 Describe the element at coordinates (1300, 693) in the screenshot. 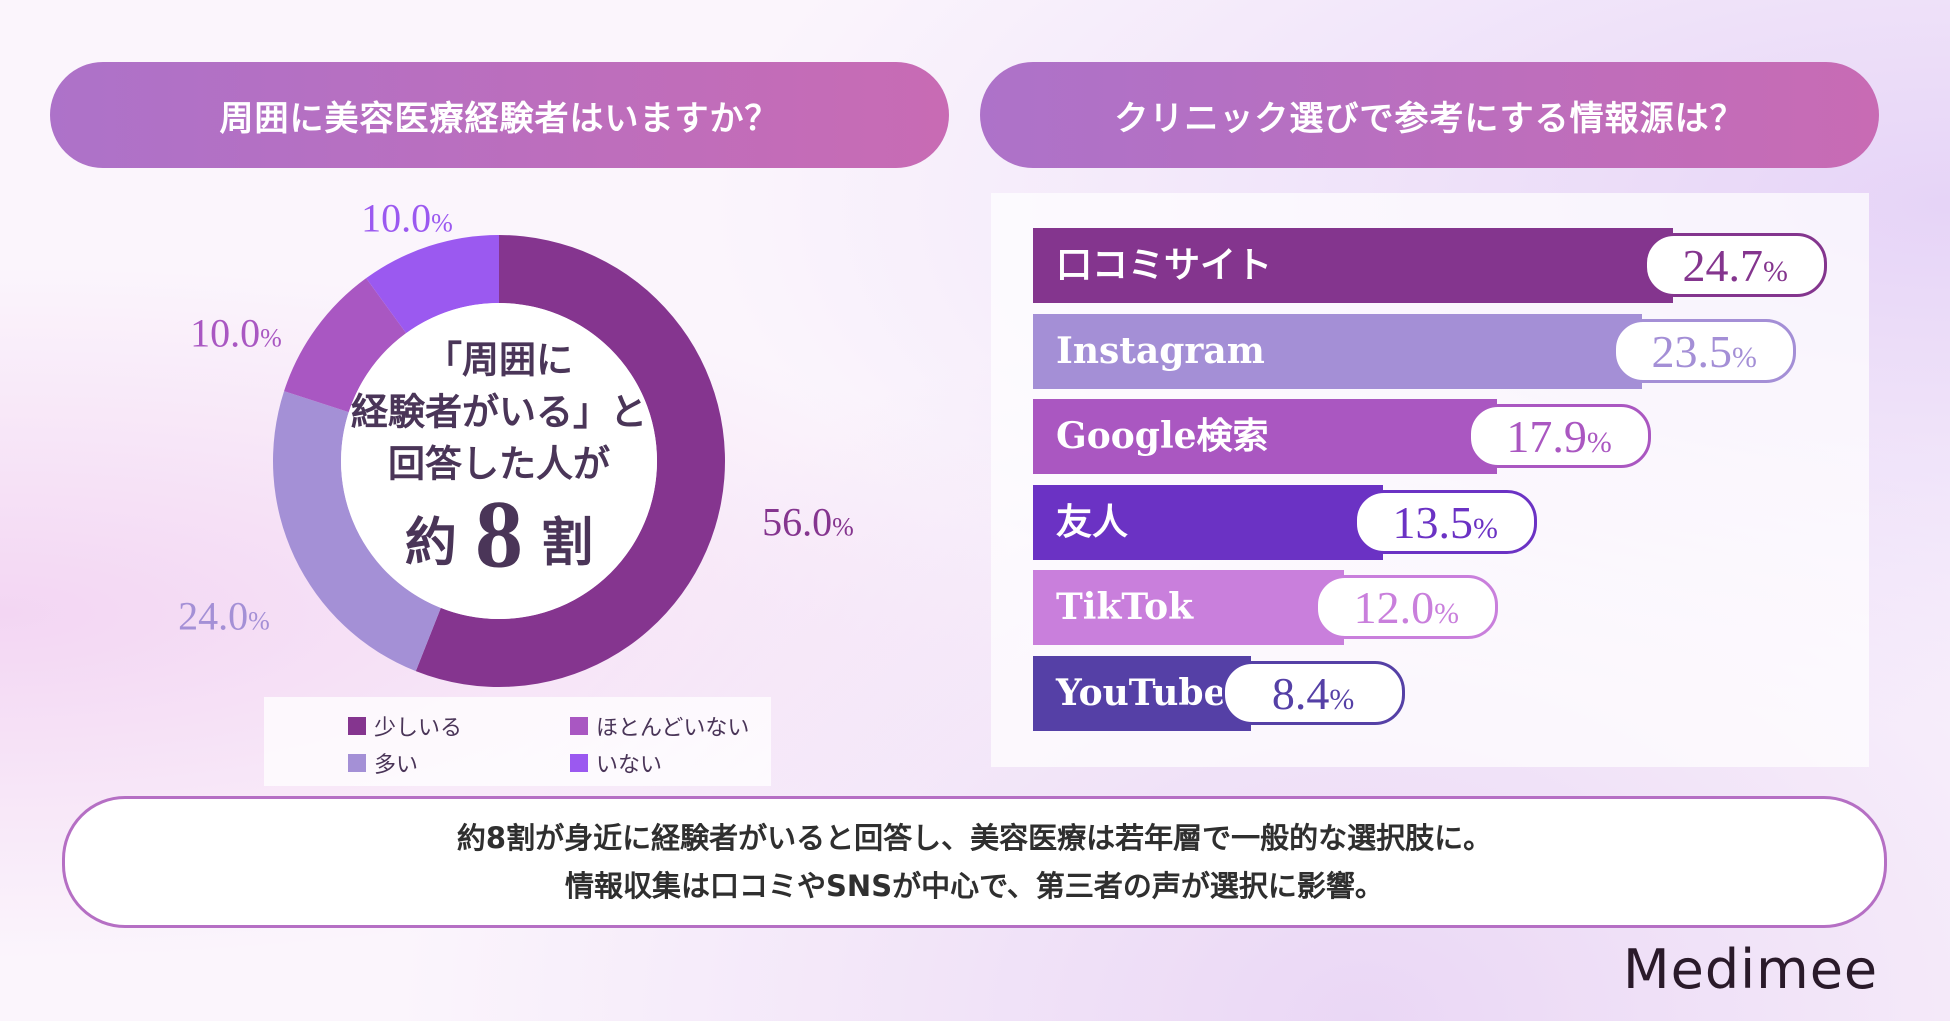

I see `bar-value: 8.4` at that location.